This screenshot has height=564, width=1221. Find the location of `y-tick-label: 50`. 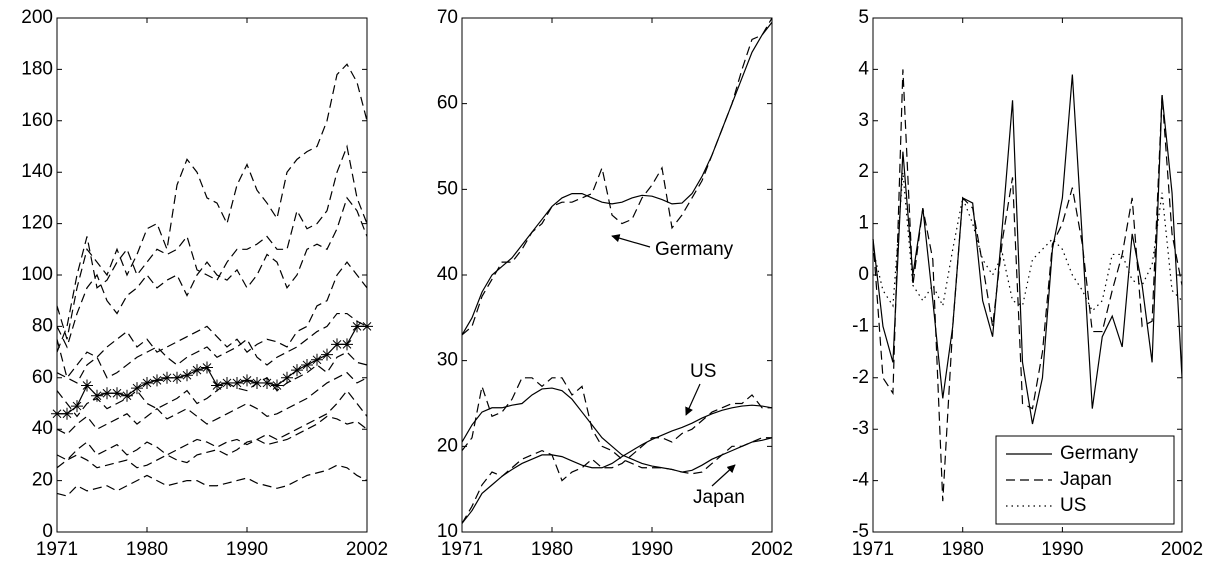

y-tick-label: 50 is located at coordinates (447, 188).